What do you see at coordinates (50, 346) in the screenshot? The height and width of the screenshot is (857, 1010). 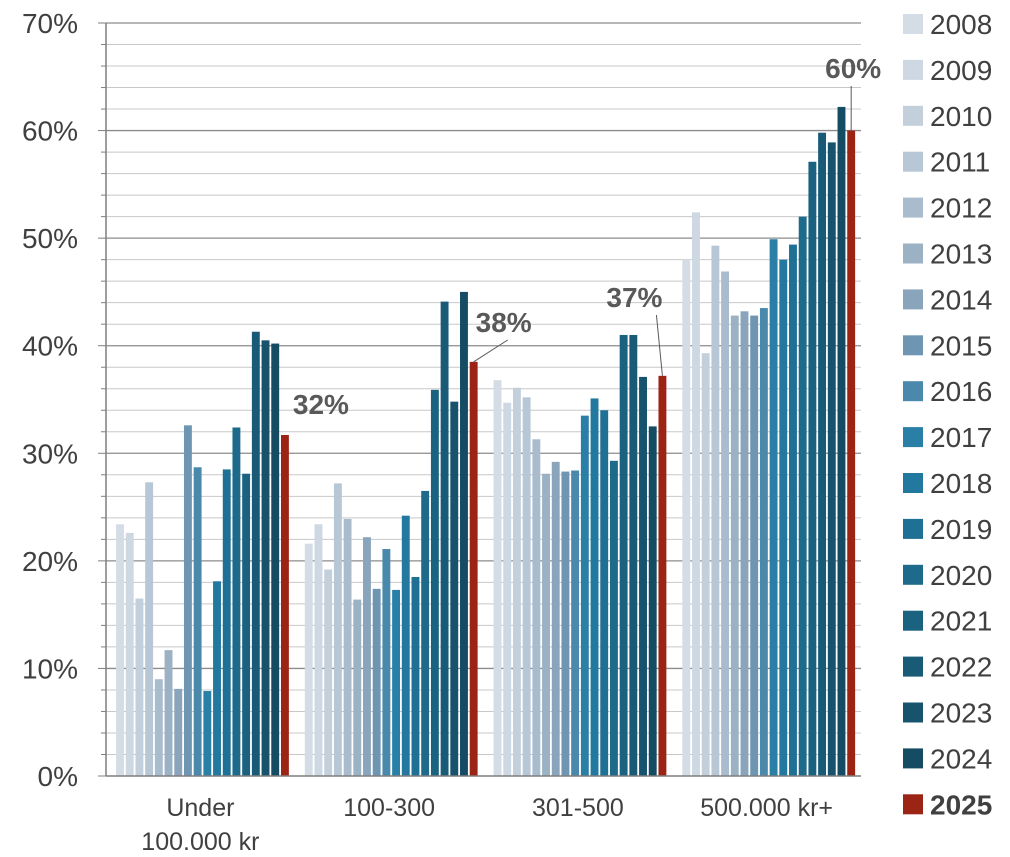 I see `y-tick-label: 40%` at bounding box center [50, 346].